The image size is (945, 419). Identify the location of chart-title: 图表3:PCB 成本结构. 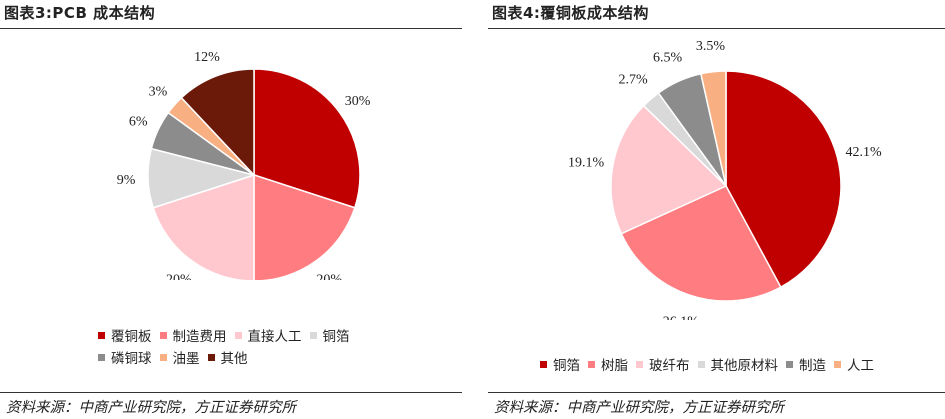
(80, 13).